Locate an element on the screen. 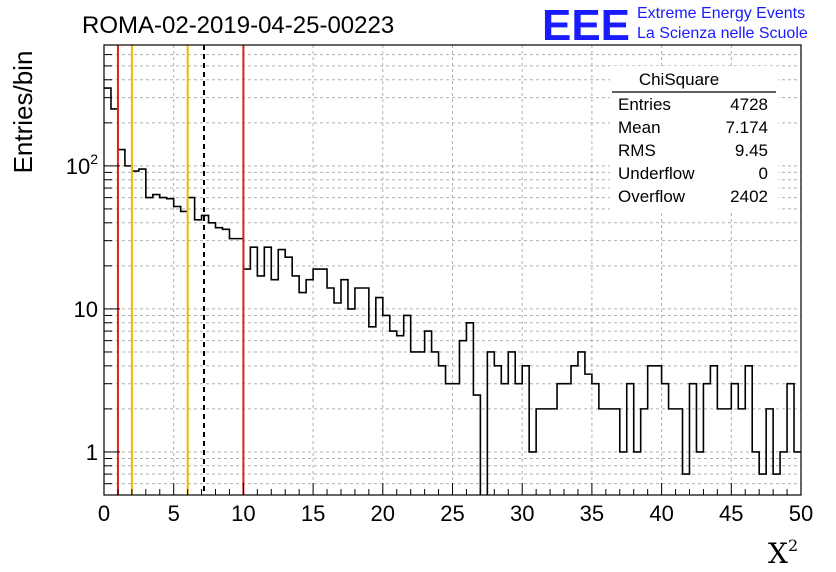  x-tick-label: 35 is located at coordinates (592, 513).